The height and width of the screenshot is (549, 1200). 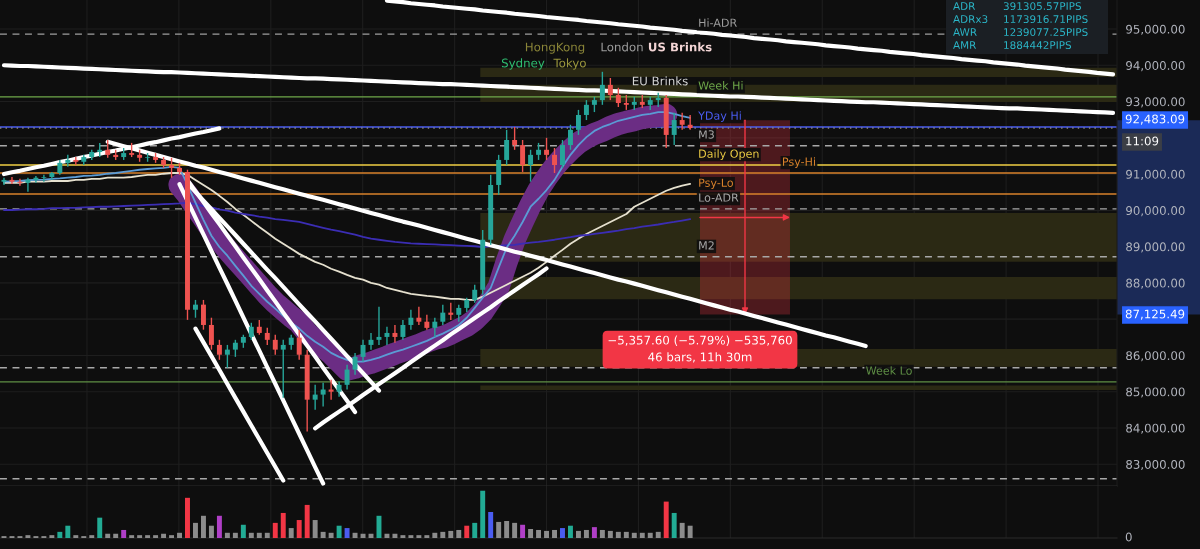 What do you see at coordinates (1155, 66) in the screenshot?
I see `y-tick-label: 94,000.00` at bounding box center [1155, 66].